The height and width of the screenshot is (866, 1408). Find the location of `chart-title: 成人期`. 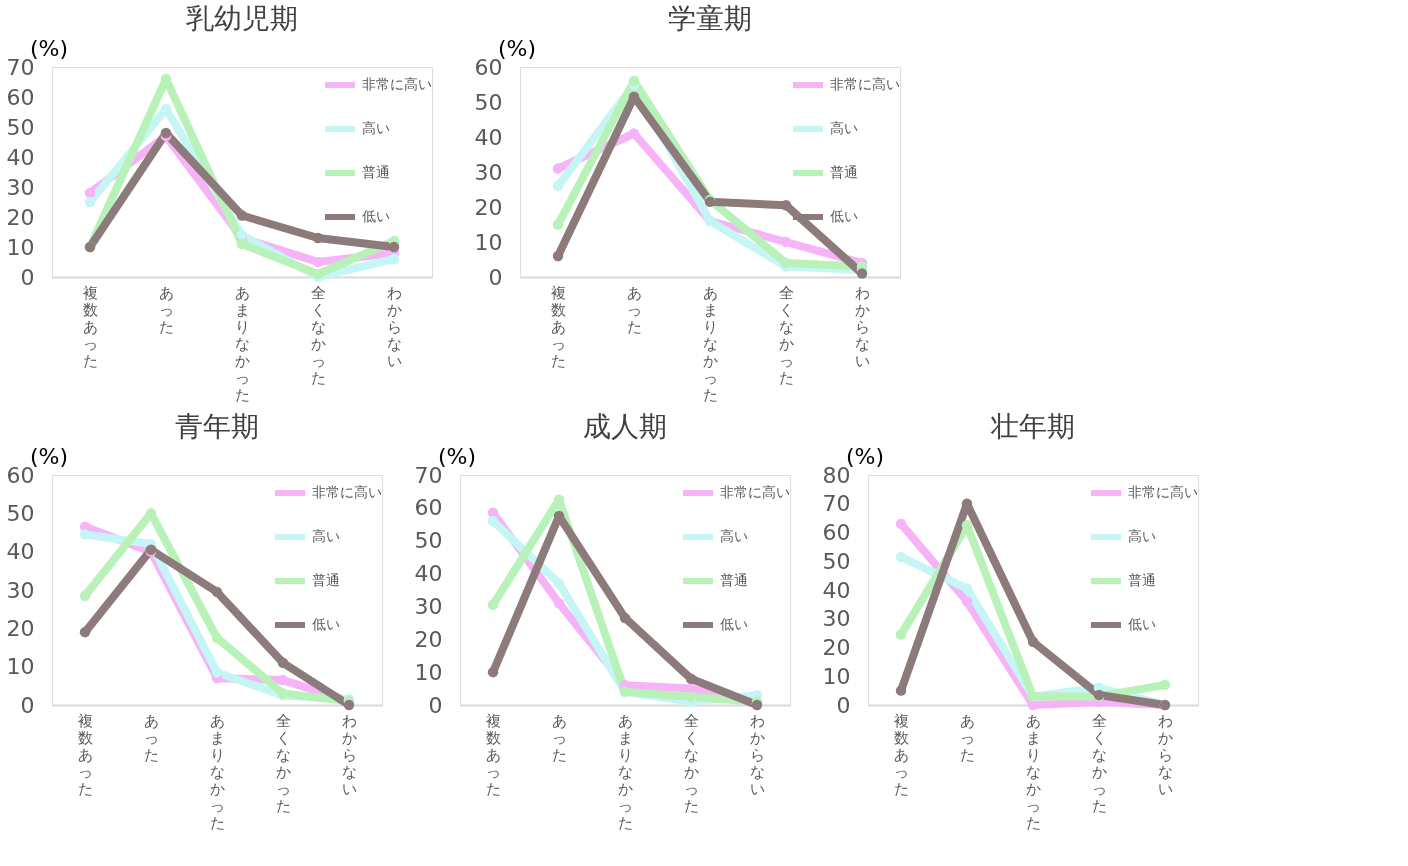

chart-title: 成人期 is located at coordinates (625, 426).